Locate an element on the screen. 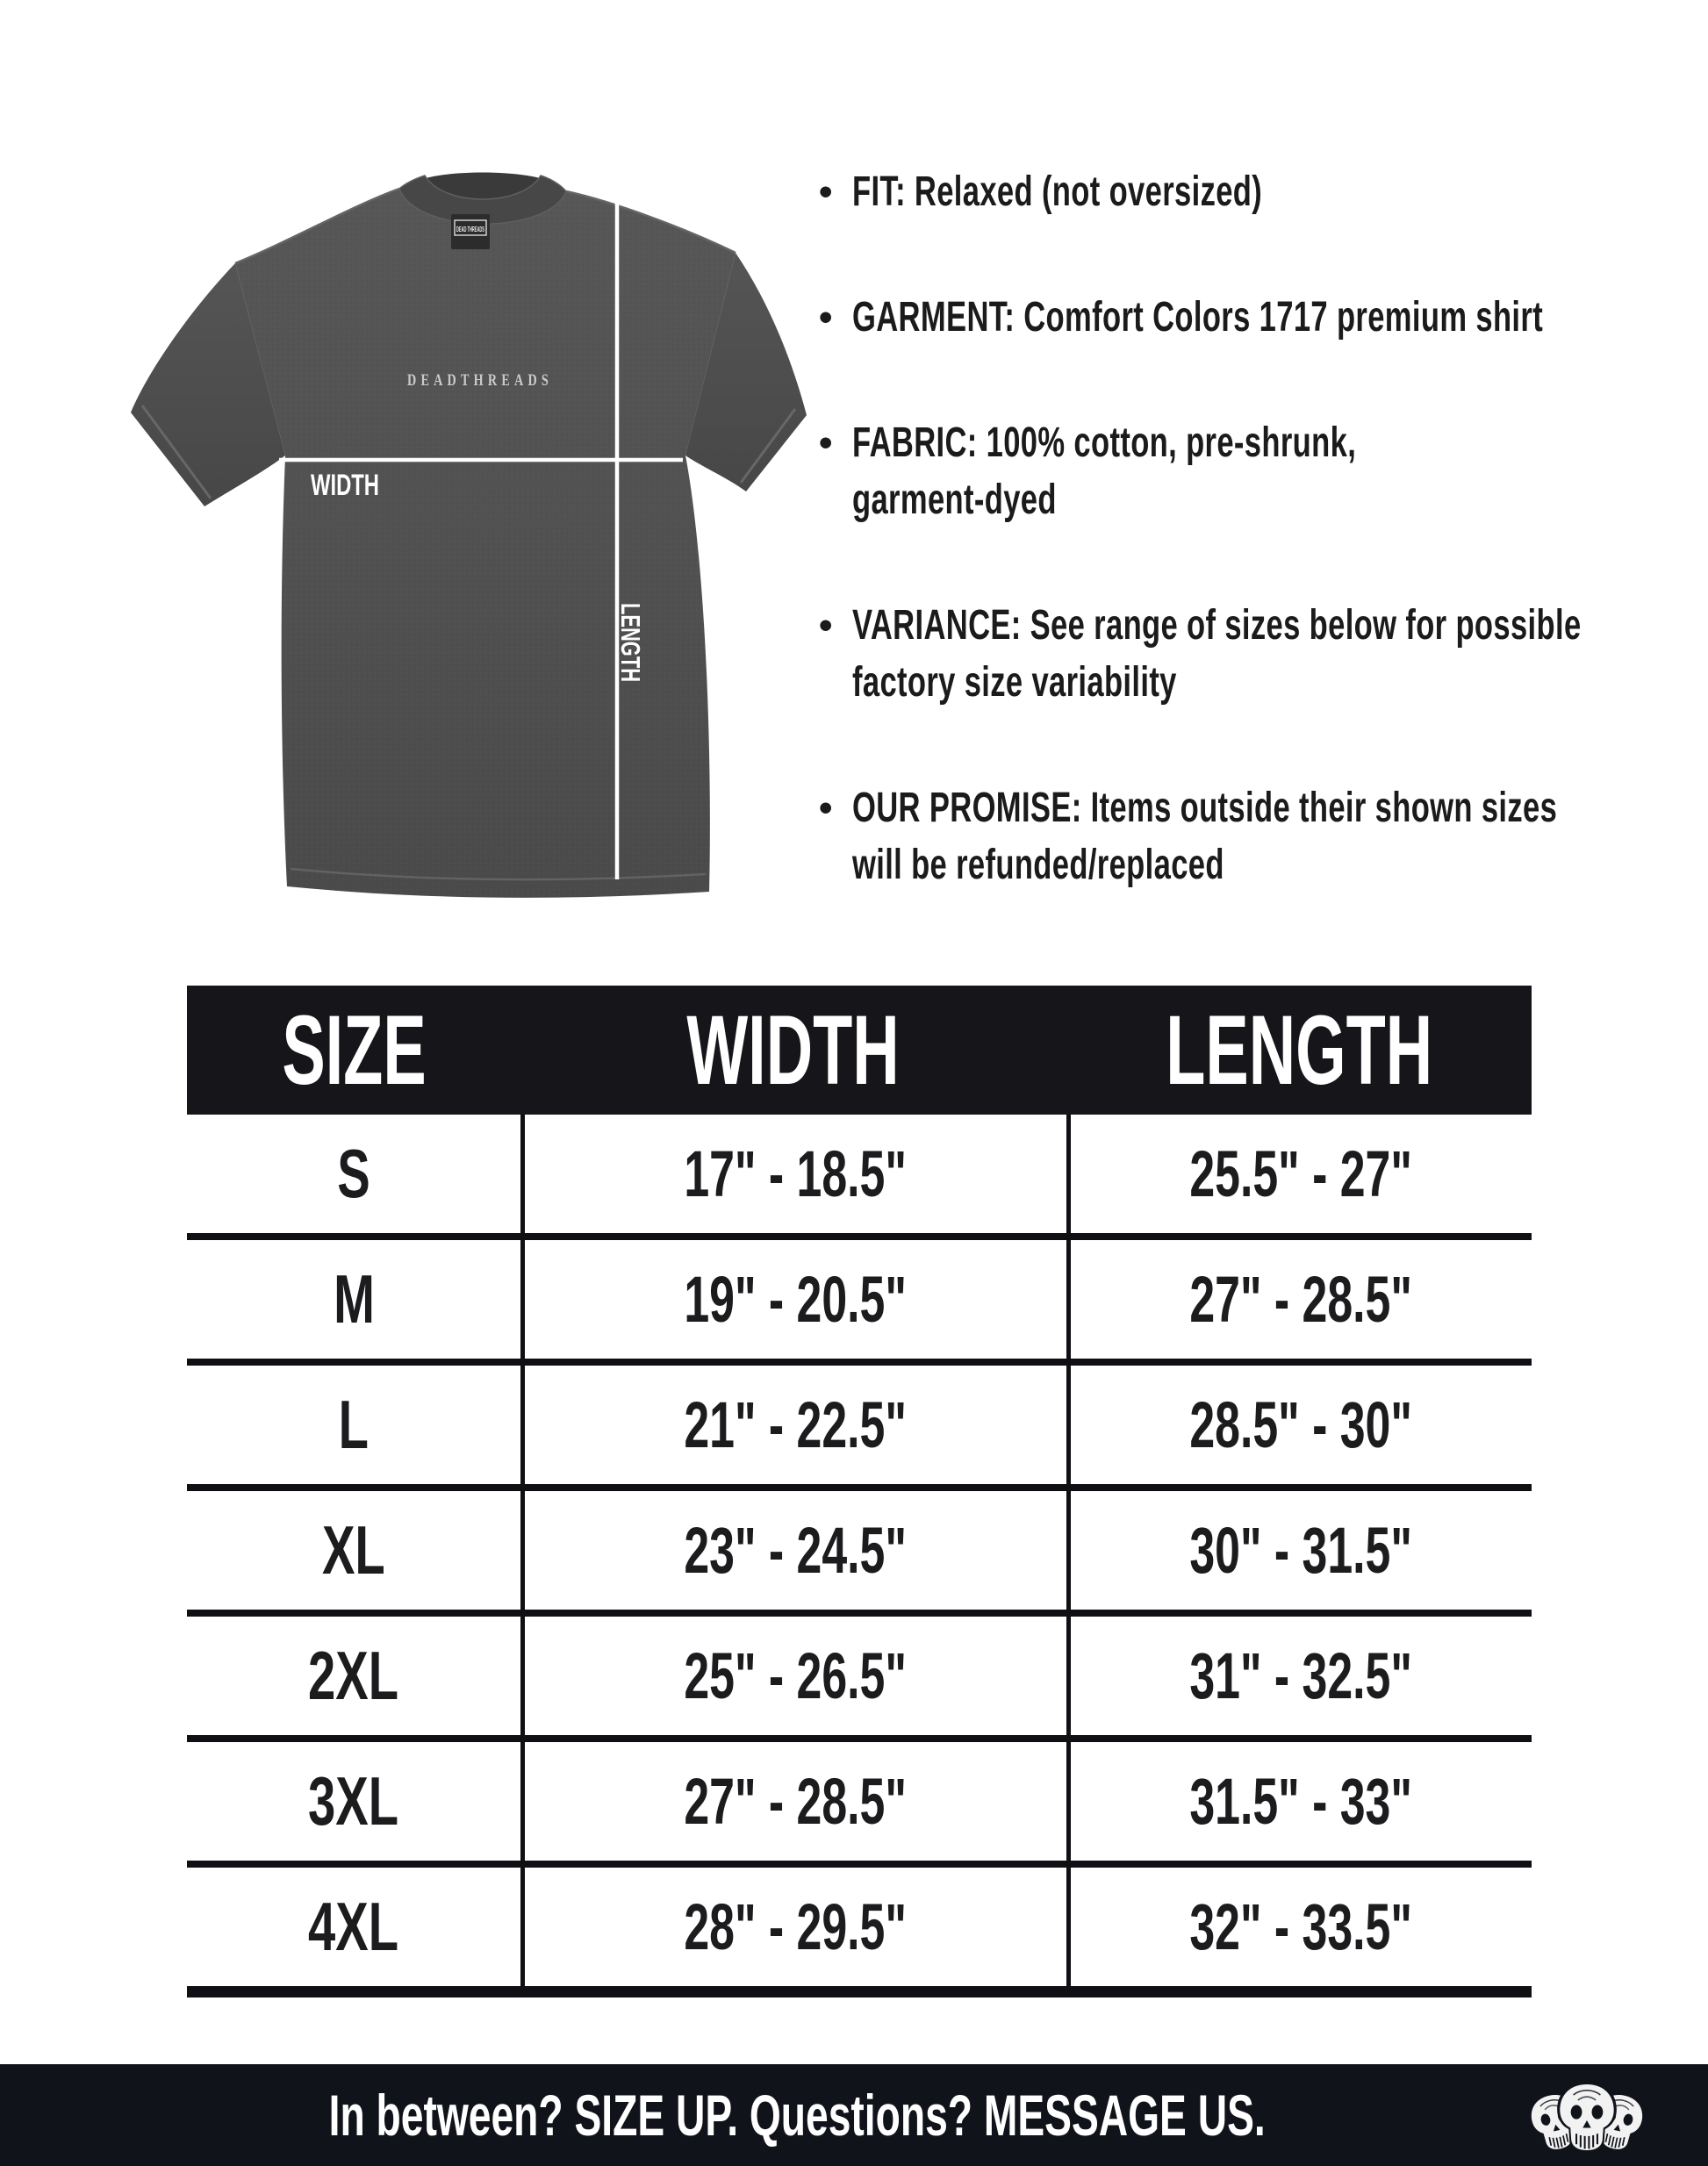 This screenshot has height=2166, width=1708. size-cell: 2XL is located at coordinates (353, 1676).